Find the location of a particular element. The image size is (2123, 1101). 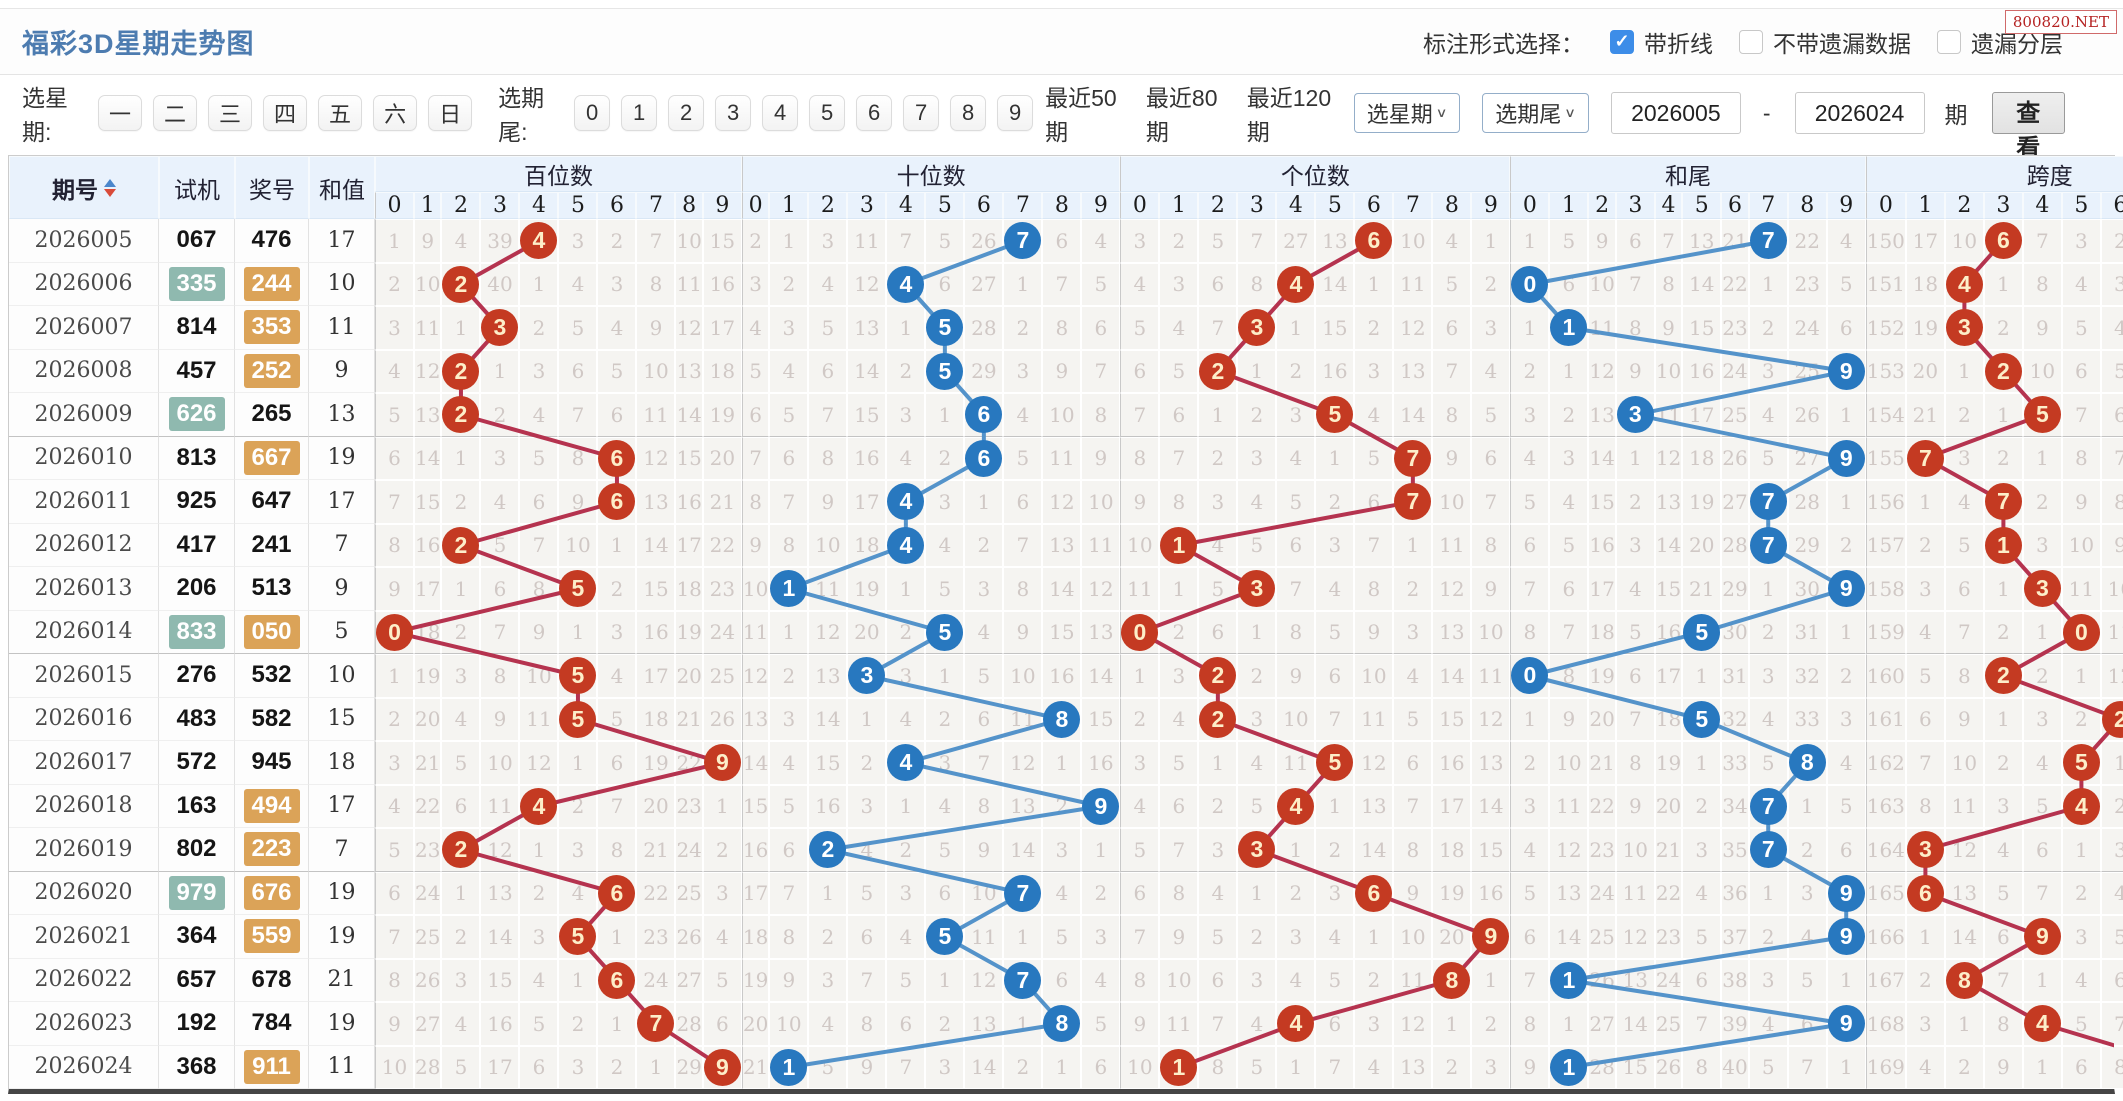

jiang-cell: 676 is located at coordinates (272, 893).